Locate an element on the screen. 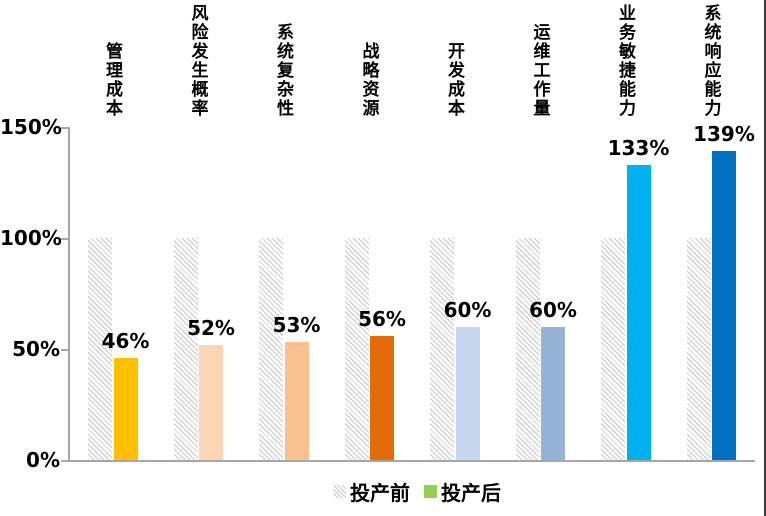 Image resolution: width=766 pixels, height=516 pixels. legend-label: 投产后 is located at coordinates (471, 493).